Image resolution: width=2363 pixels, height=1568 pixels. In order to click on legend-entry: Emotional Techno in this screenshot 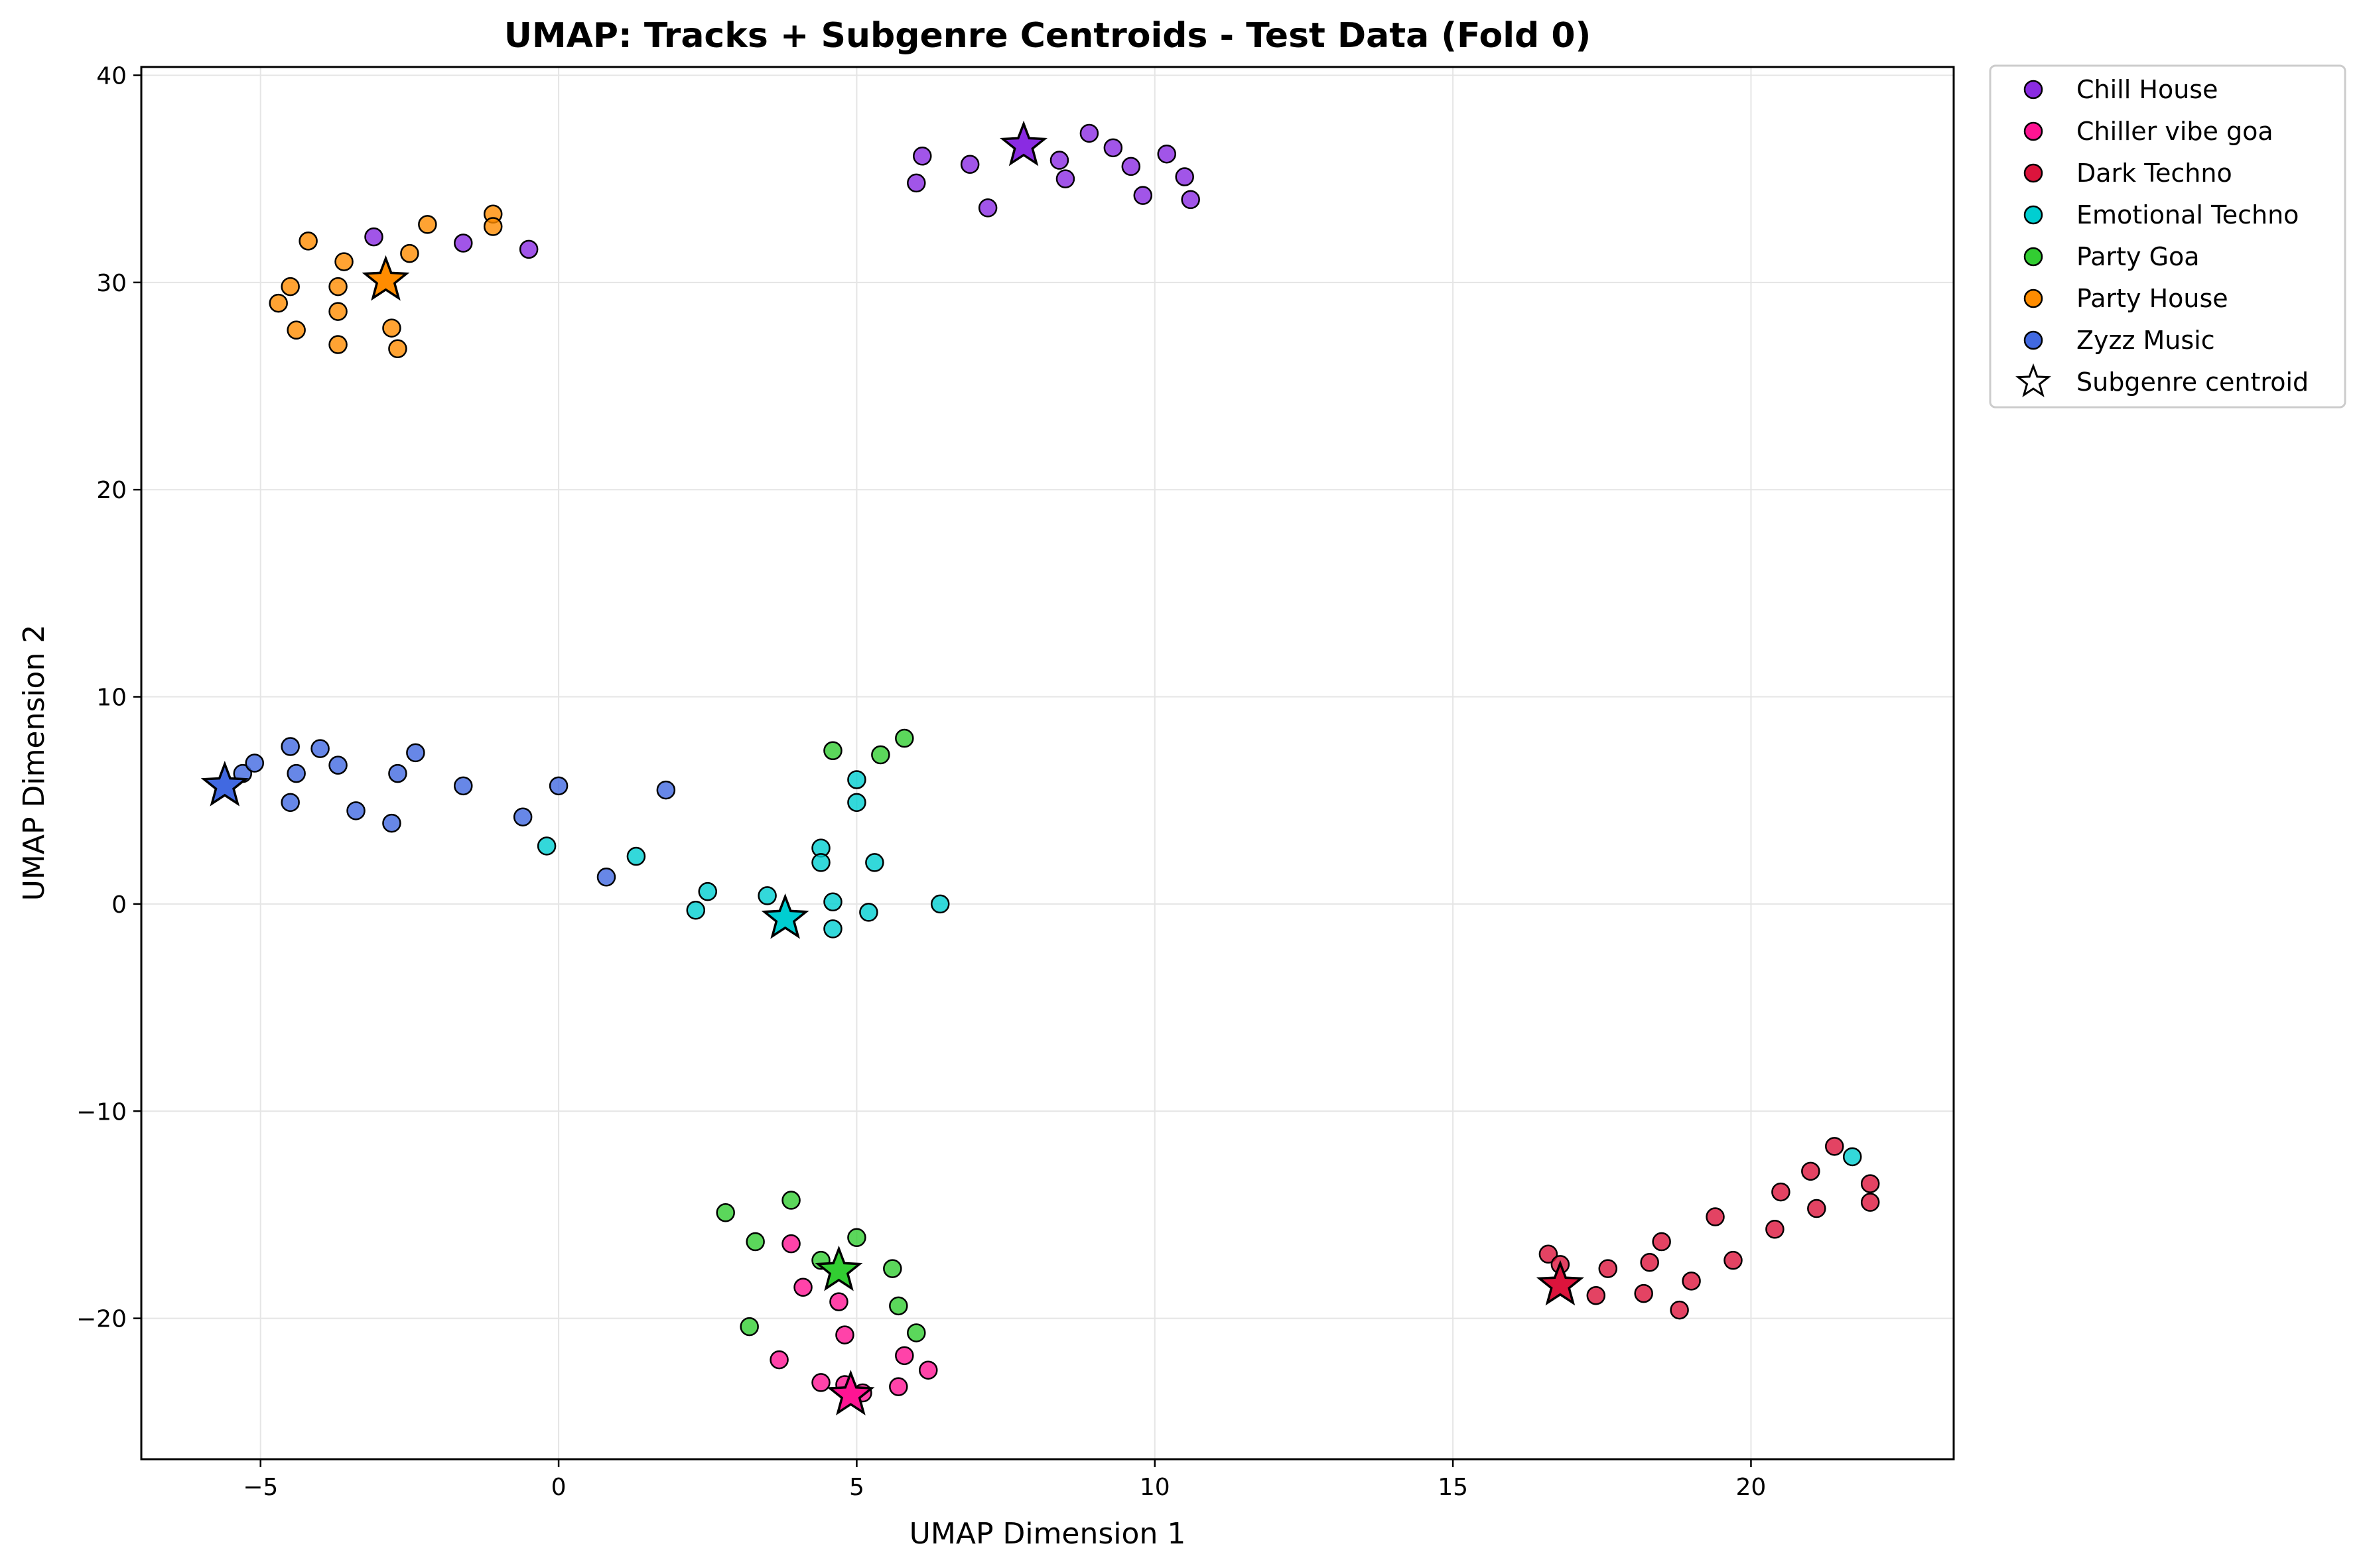, I will do `click(2187, 215)`.